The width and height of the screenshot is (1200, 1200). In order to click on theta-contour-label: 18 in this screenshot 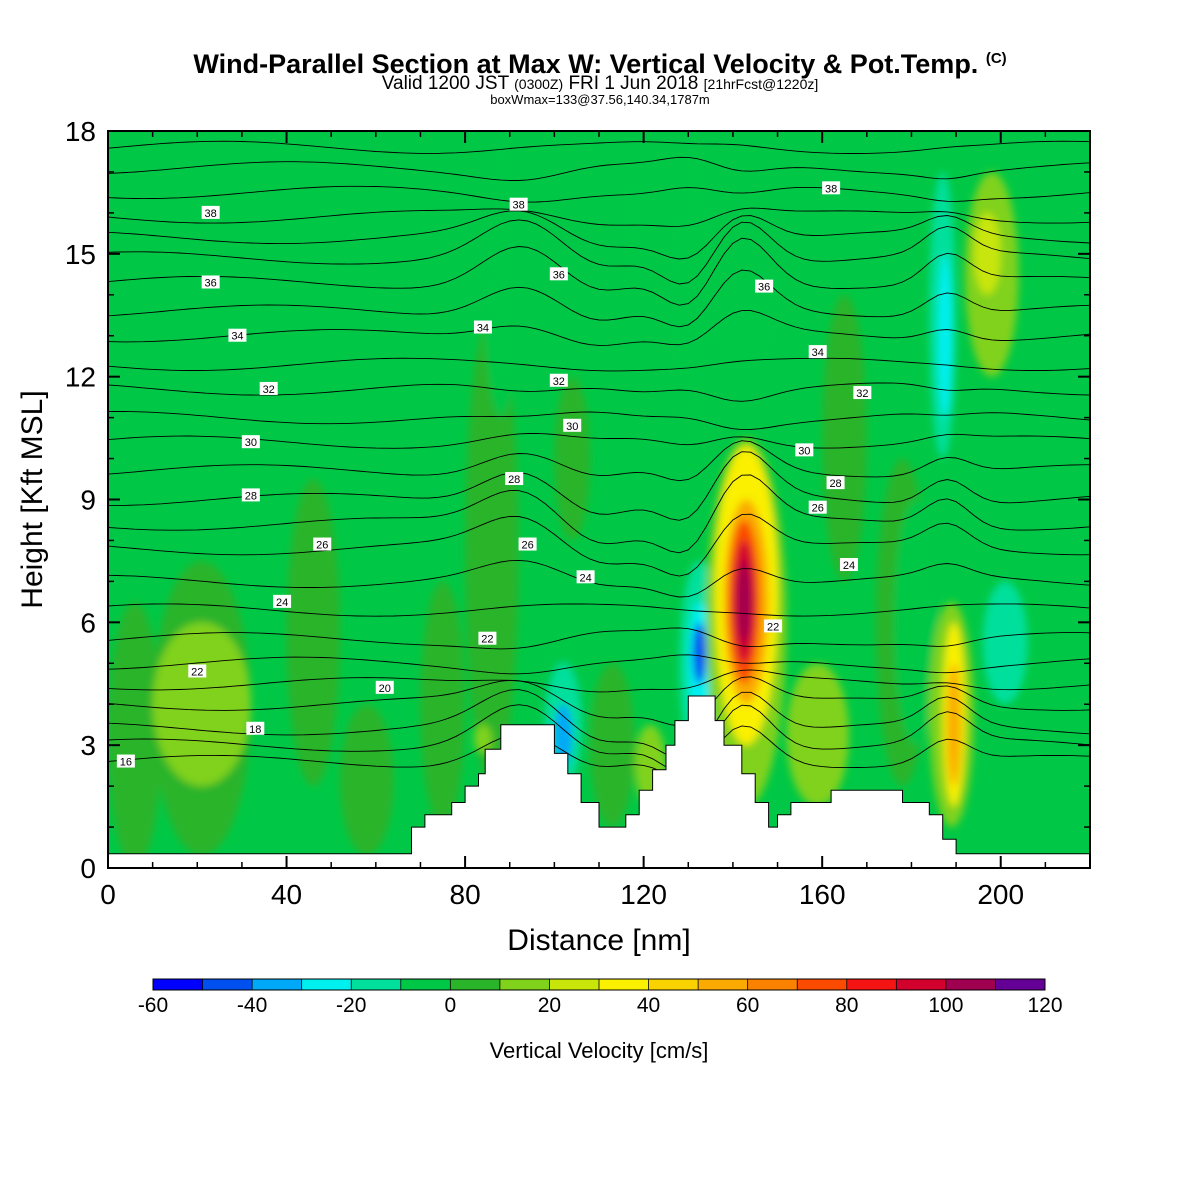, I will do `click(255, 728)`.